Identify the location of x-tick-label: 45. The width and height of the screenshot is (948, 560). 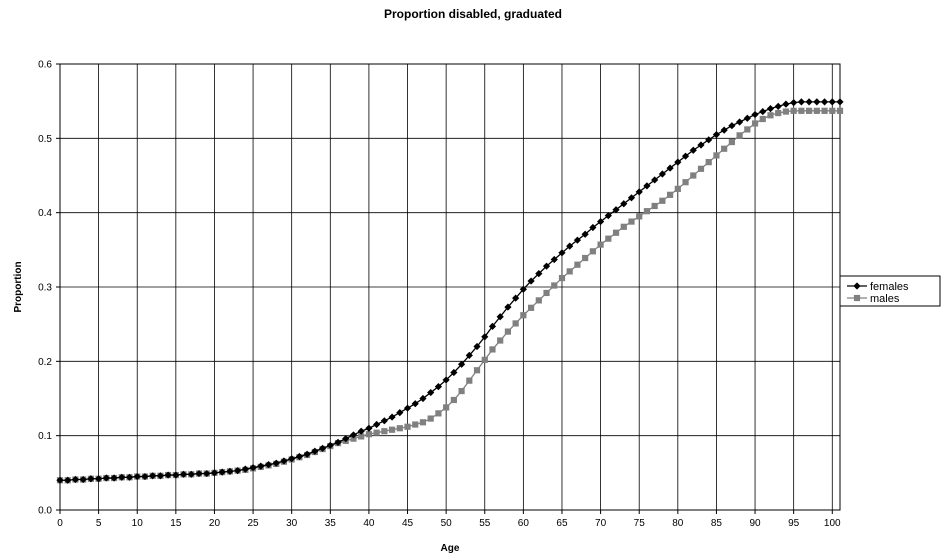
(408, 523).